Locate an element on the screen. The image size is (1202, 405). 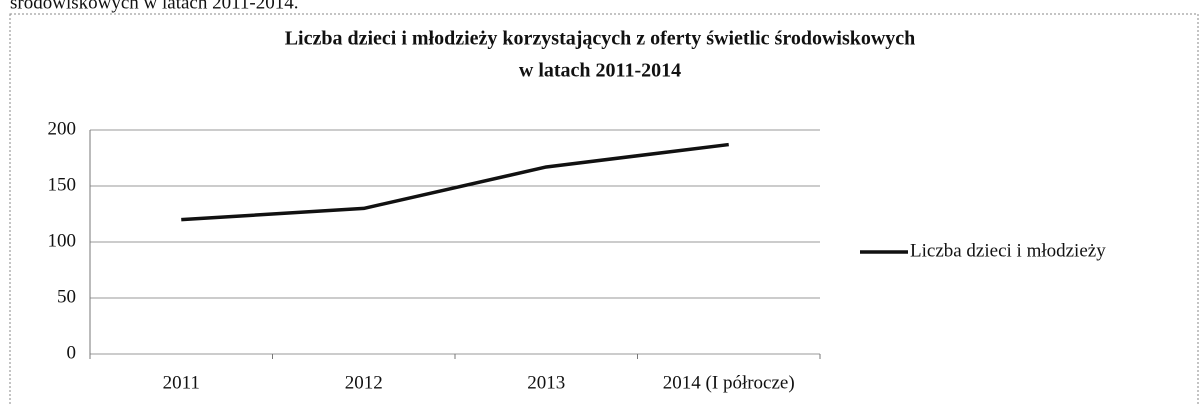
caption-fragment: środowiskowych w latach 2011-2014. is located at coordinates (154, 6).